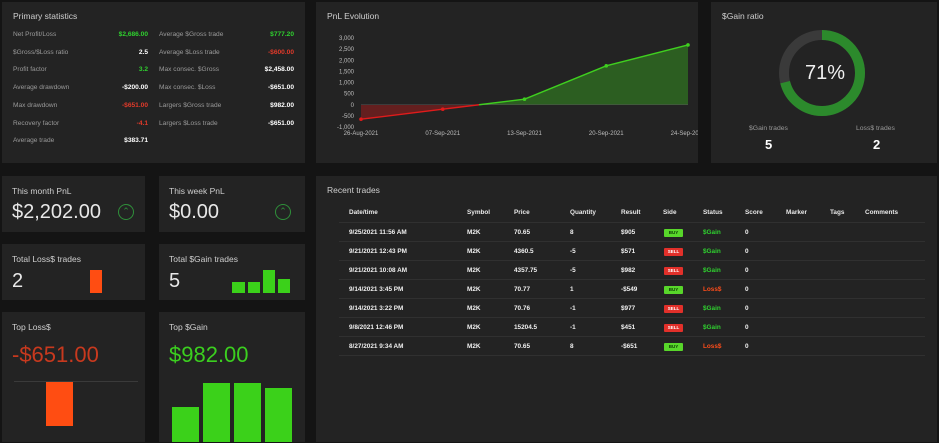 The image size is (939, 443). I want to click on stat-label: Max drawdown, so click(35, 105).